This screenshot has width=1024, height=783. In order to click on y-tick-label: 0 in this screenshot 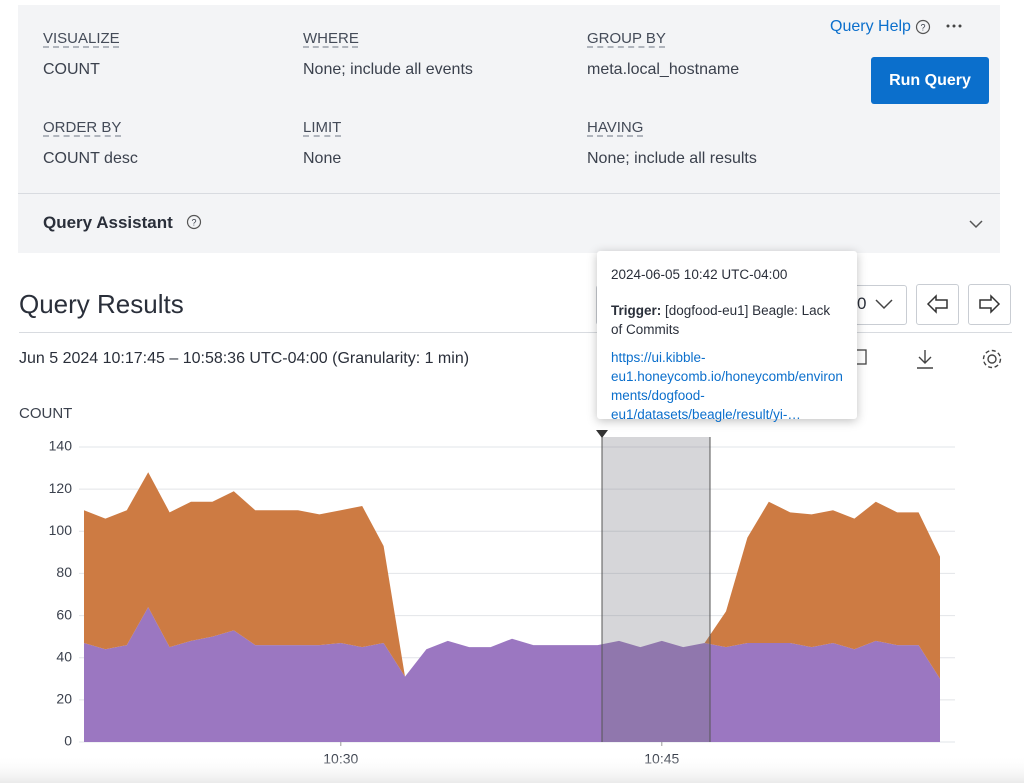, I will do `click(68, 741)`.